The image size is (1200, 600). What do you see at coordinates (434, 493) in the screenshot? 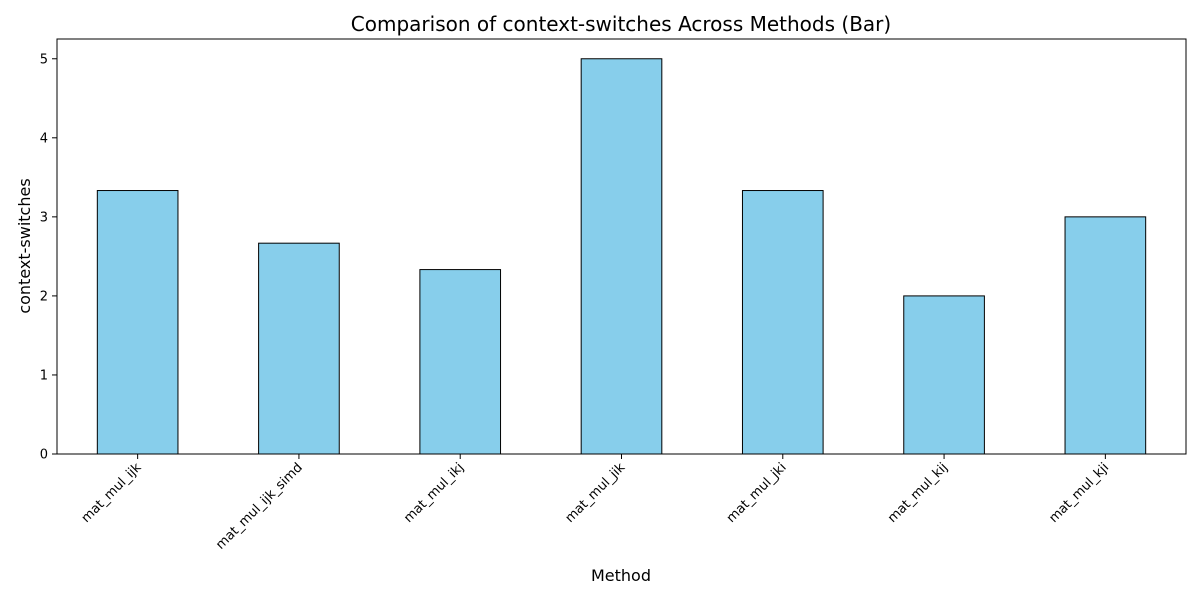
I see `x-tick-label: mat_mul_ikj` at bounding box center [434, 493].